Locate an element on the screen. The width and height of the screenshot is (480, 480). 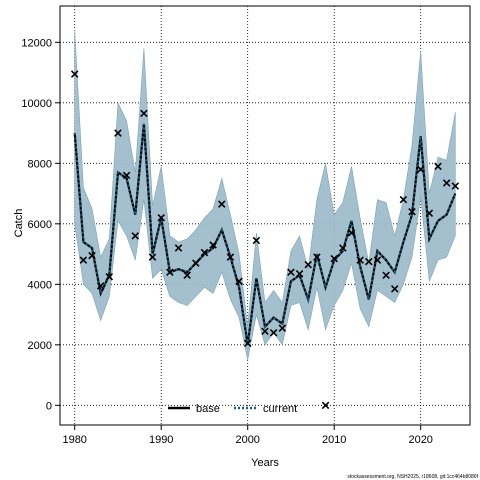
x-tick-label: 2020 is located at coordinates (420, 440).